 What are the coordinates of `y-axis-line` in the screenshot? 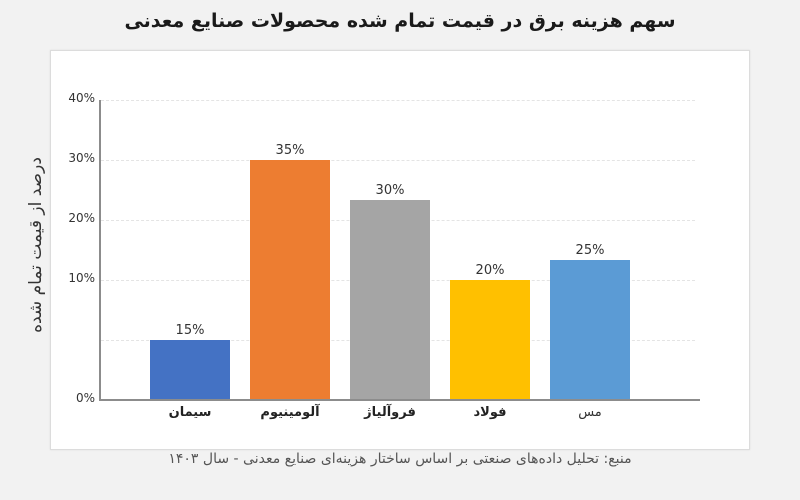 It's located at (100, 250).